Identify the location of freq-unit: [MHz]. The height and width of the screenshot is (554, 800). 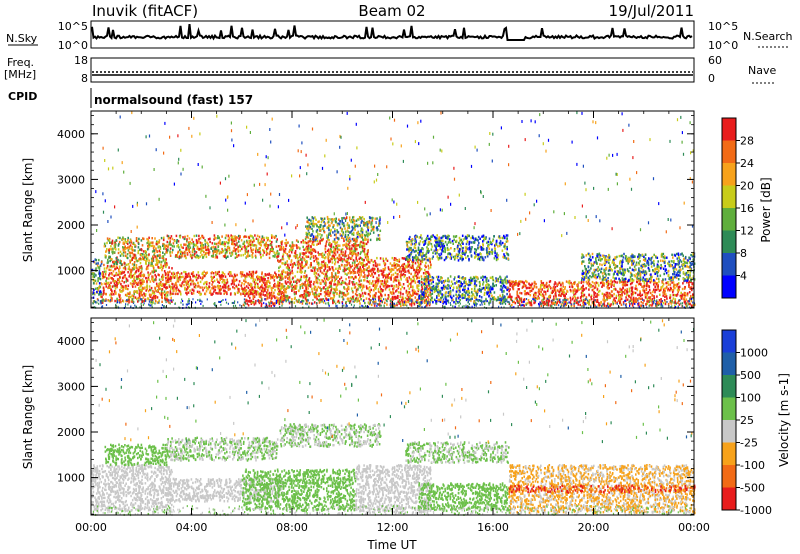
(20, 74).